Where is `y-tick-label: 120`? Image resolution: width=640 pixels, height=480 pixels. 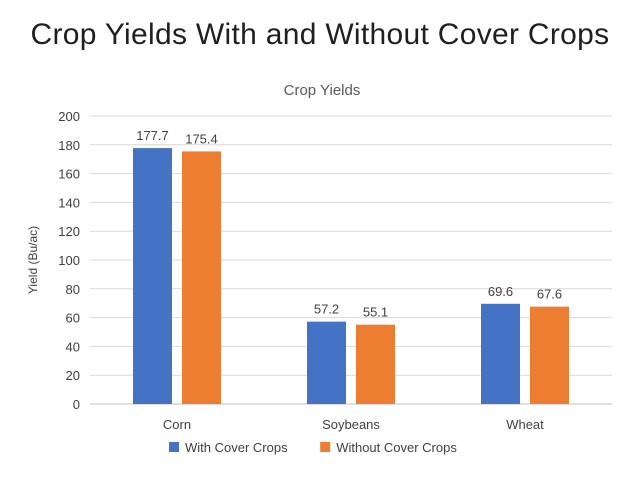
y-tick-label: 120 is located at coordinates (69, 231).